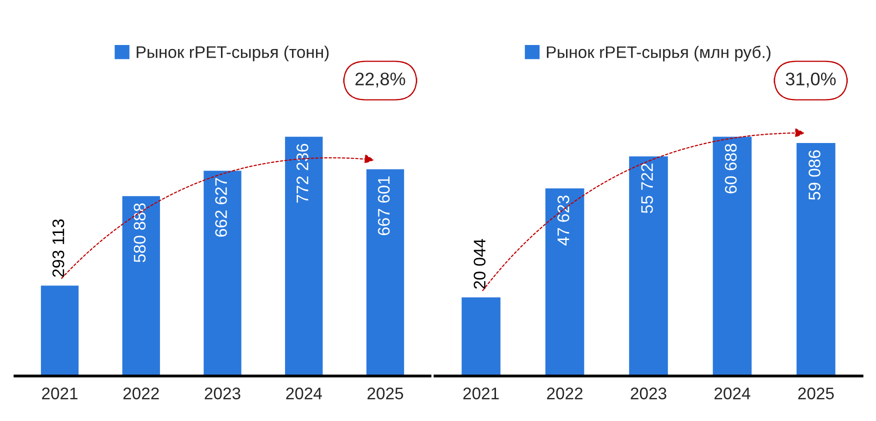 This screenshot has width=876, height=421. What do you see at coordinates (563, 221) in the screenshot?
I see `data-label: 47 623` at bounding box center [563, 221].